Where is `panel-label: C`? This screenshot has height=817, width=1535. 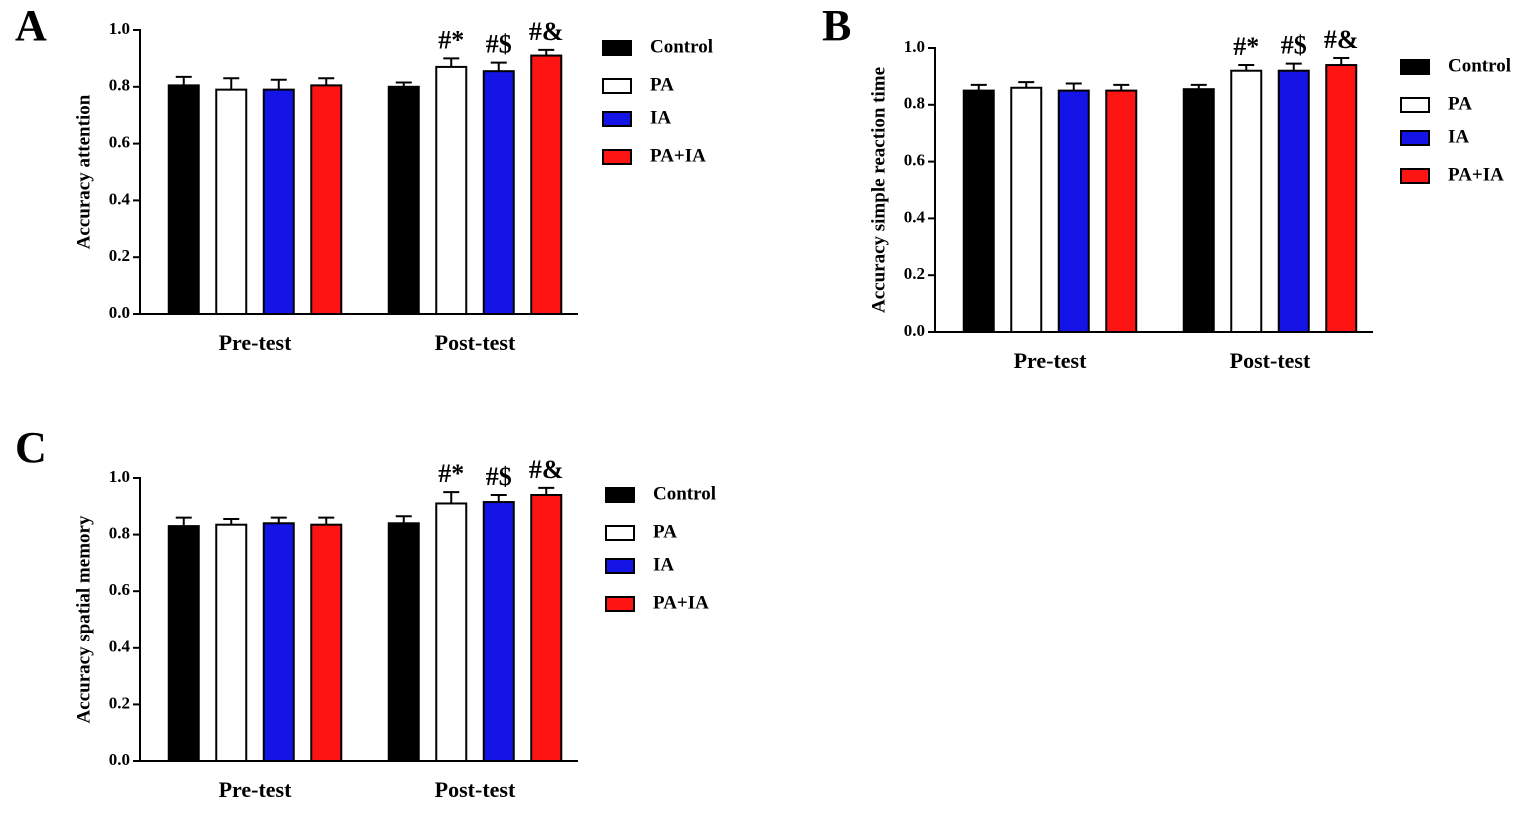
panel-label: C is located at coordinates (31, 447).